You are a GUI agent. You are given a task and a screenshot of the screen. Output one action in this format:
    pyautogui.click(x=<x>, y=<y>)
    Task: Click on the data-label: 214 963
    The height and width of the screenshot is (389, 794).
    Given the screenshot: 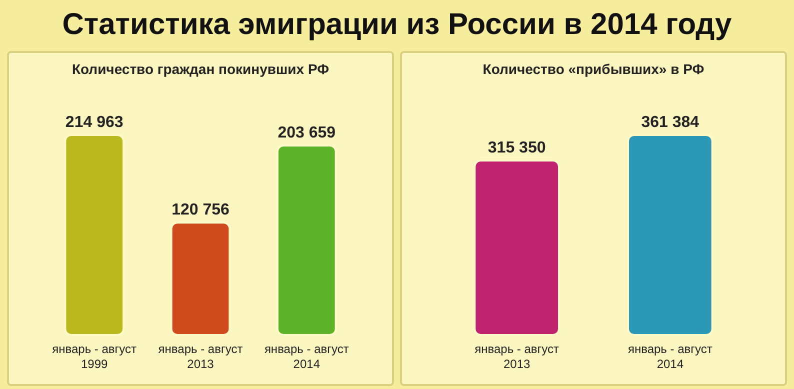 What is the action you would take?
    pyautogui.click(x=94, y=122)
    